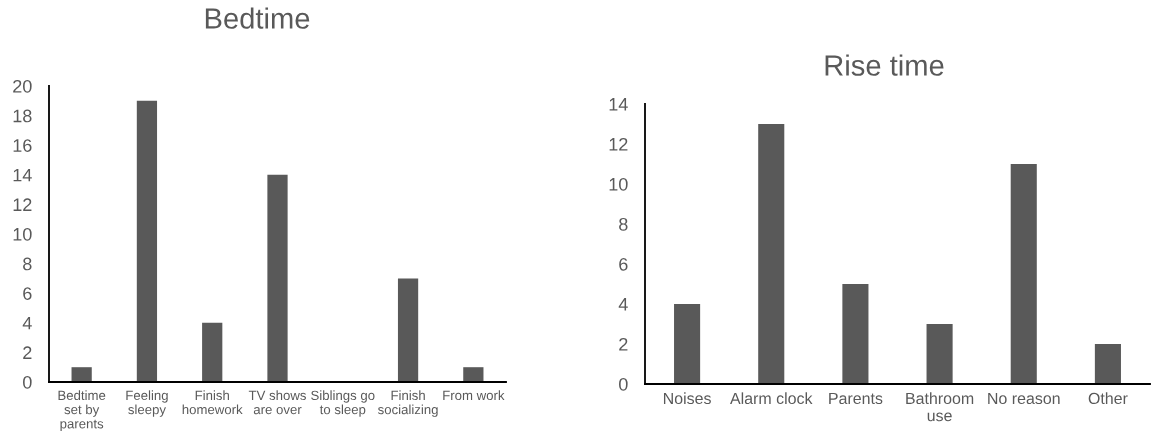 This screenshot has width=1152, height=437. I want to click on chart-title: Rise time, so click(884, 65).